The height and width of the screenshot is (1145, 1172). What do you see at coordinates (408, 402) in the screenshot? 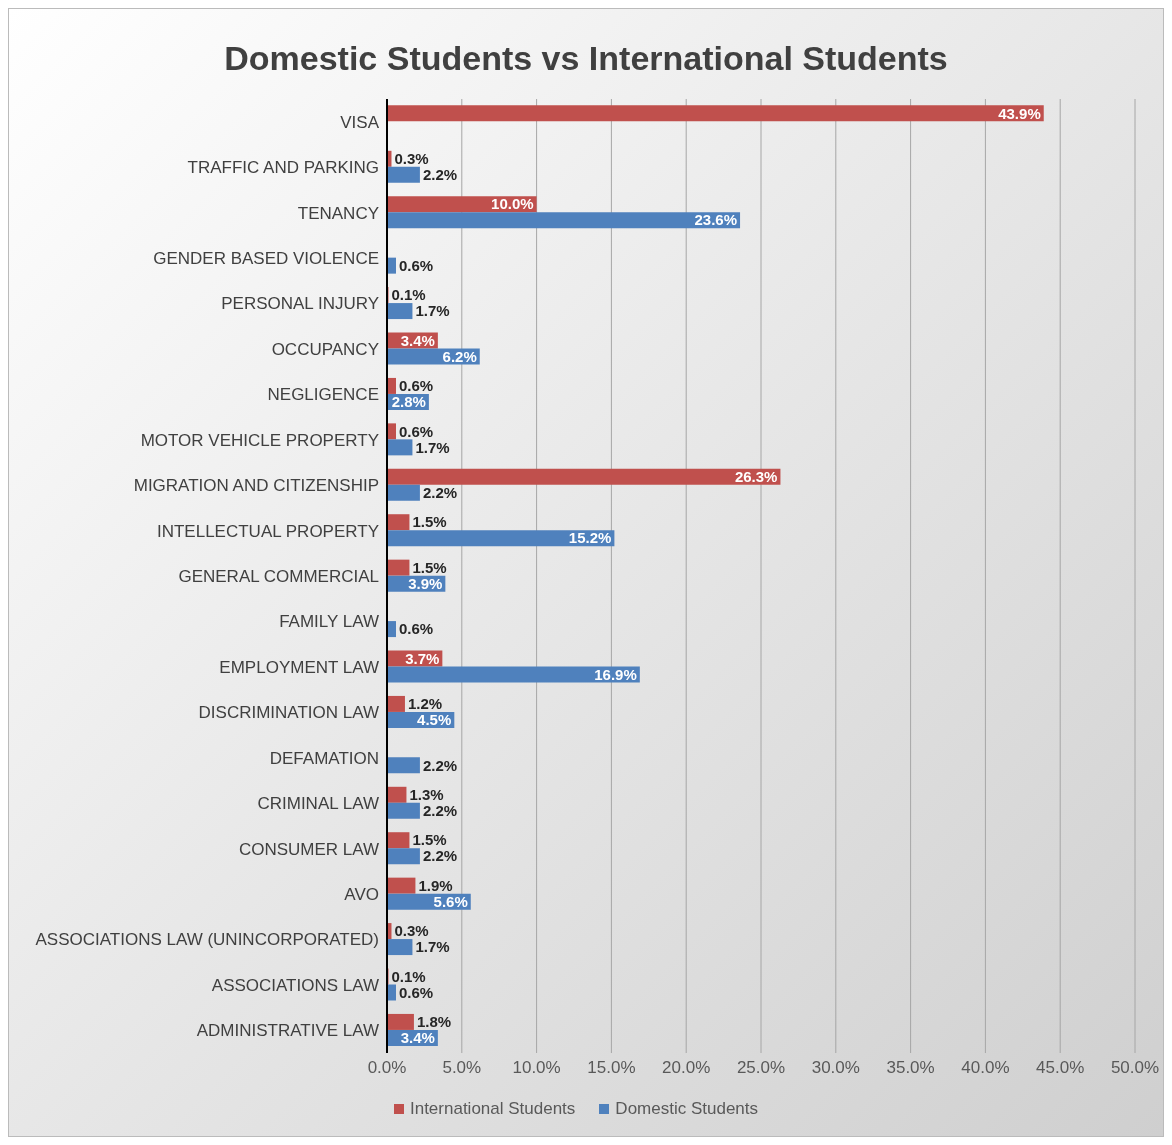
I see `data-label: 2.8%` at bounding box center [408, 402].